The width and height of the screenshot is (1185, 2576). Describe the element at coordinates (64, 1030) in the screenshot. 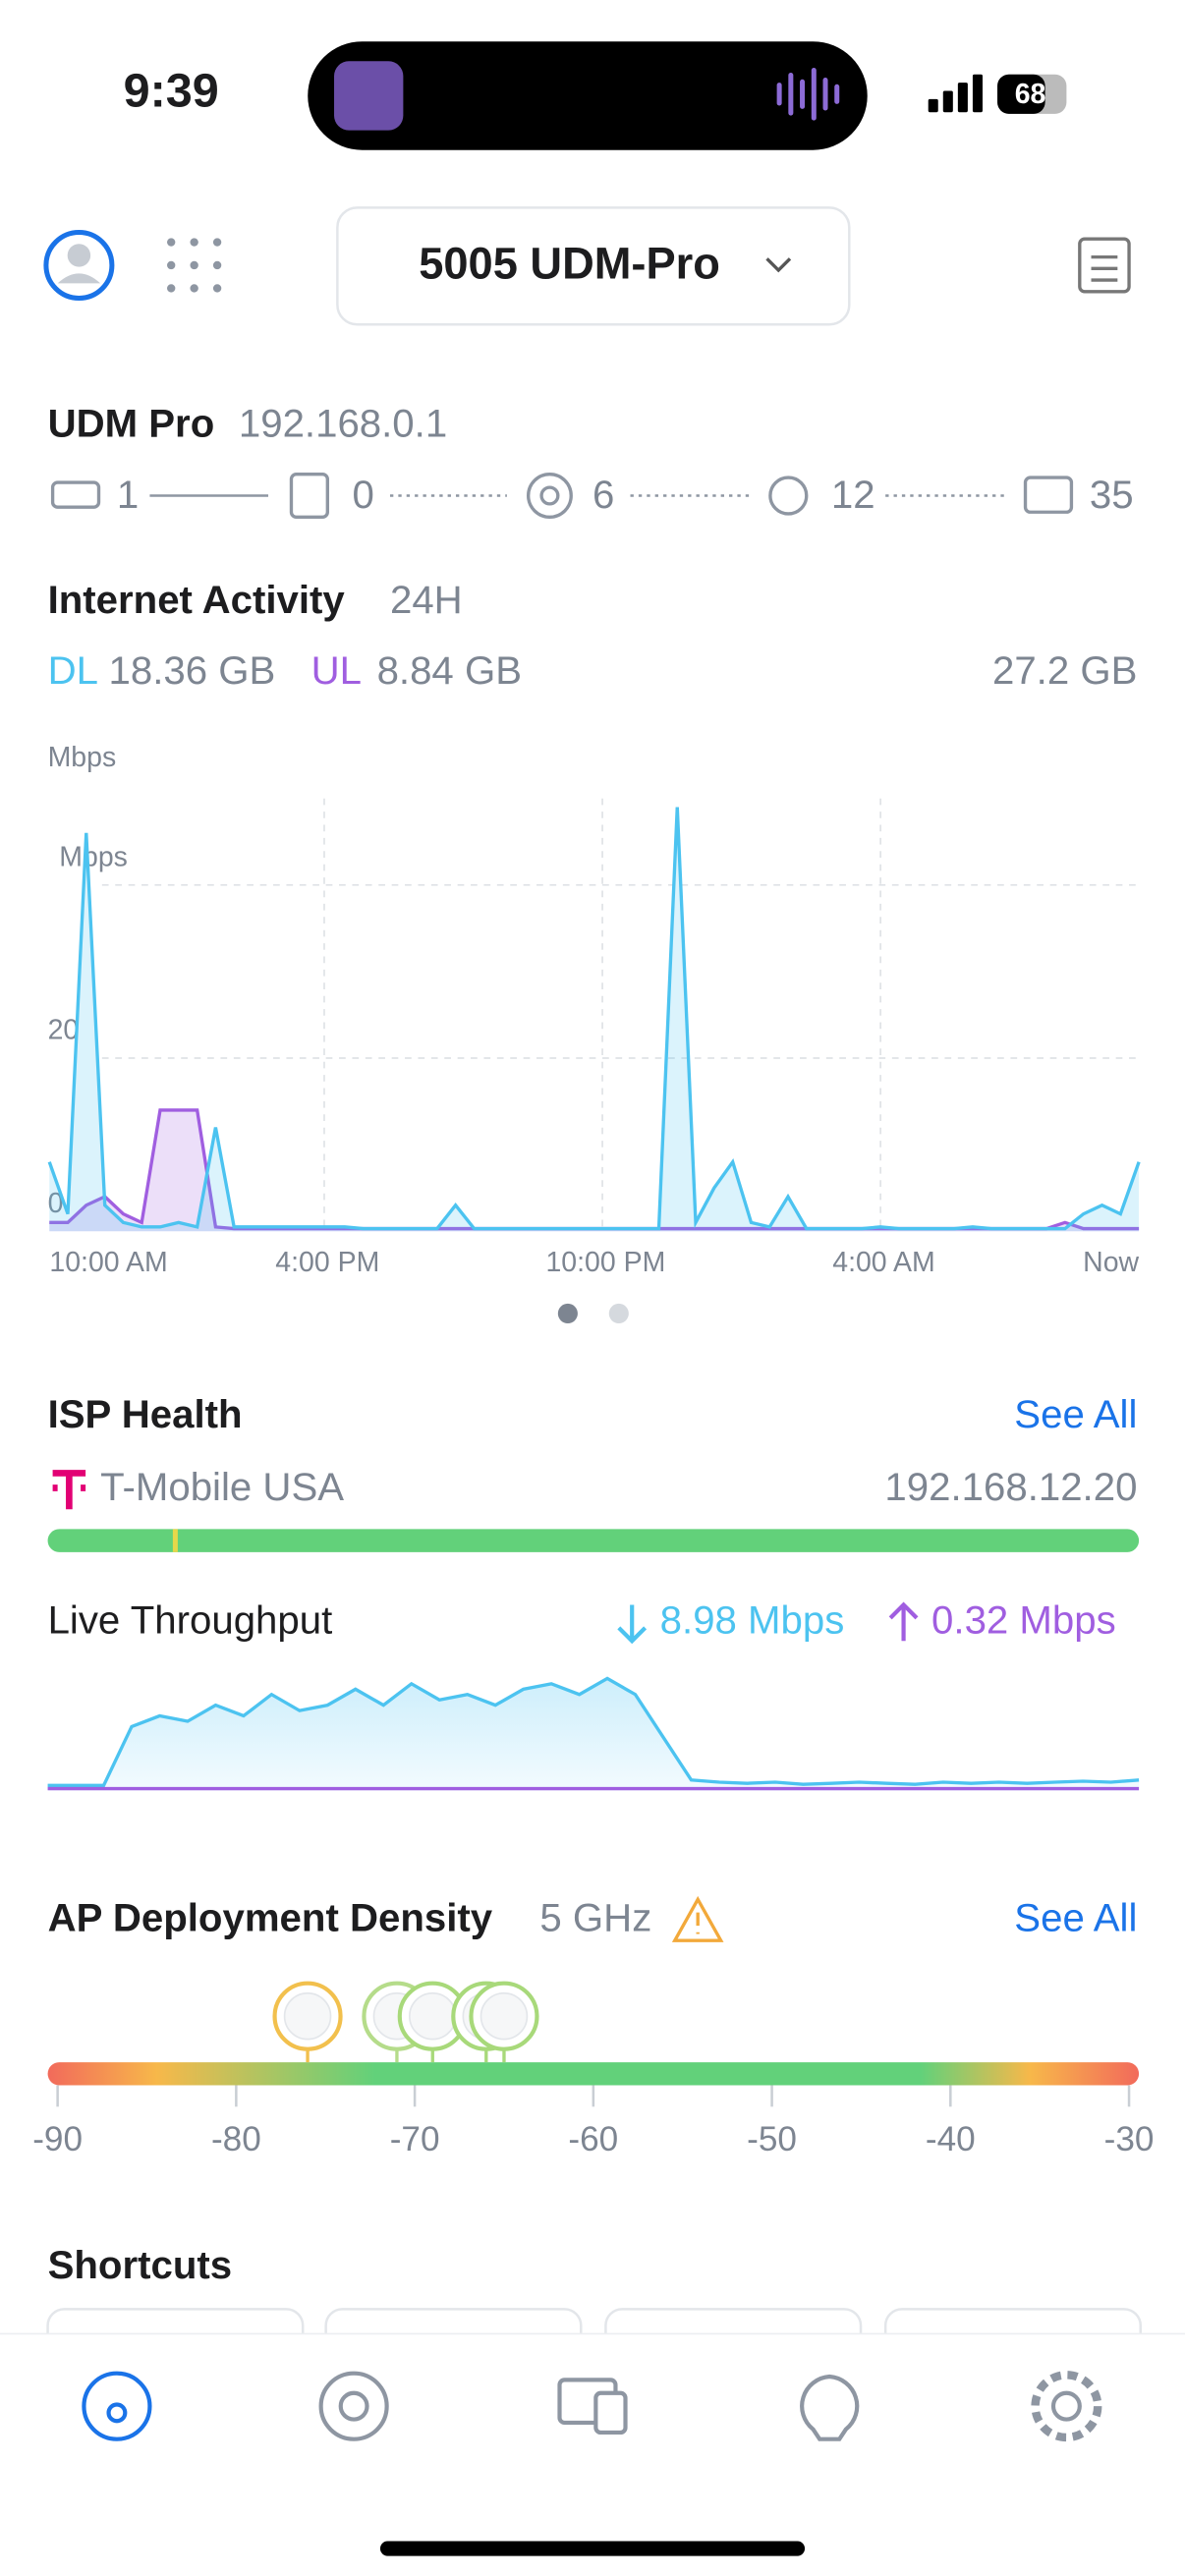

I see `y-tick-label: 20` at that location.